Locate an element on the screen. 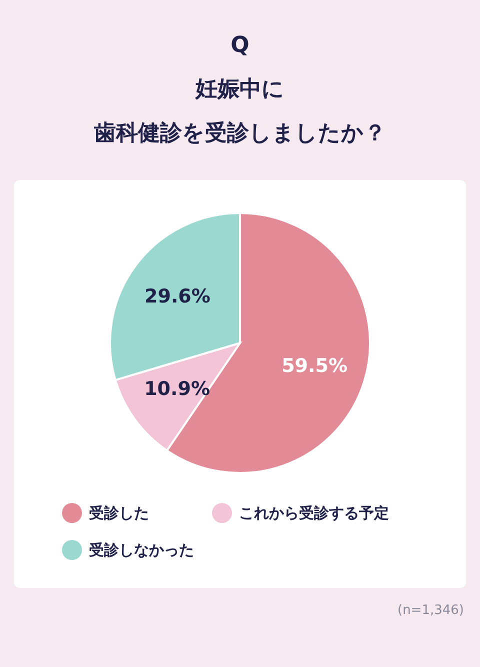 This screenshot has height=667, width=480. chart-subtitle: 歯科健診を受診しましたか？ is located at coordinates (239, 133).